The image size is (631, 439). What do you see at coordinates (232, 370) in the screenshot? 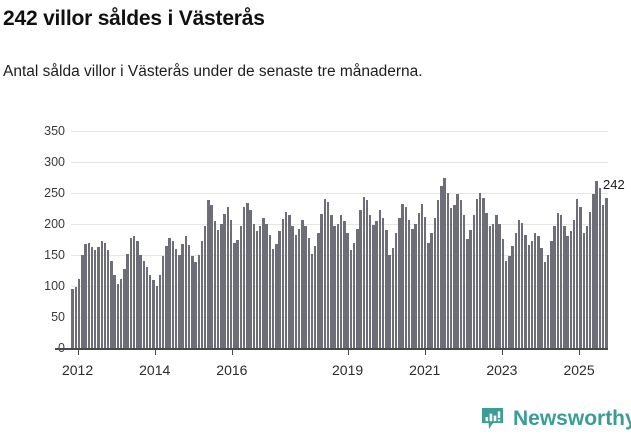
I see `x-tick-label: 2016` at bounding box center [232, 370].